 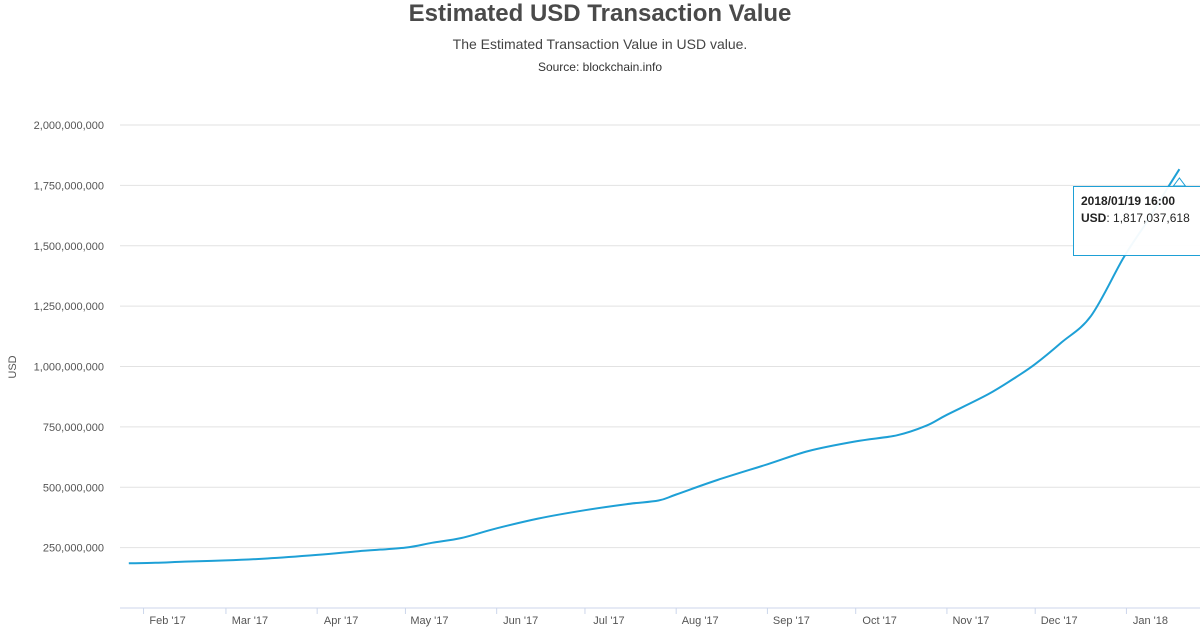 What do you see at coordinates (69, 307) in the screenshot?
I see `y-tick-label: 1,250,000,000` at bounding box center [69, 307].